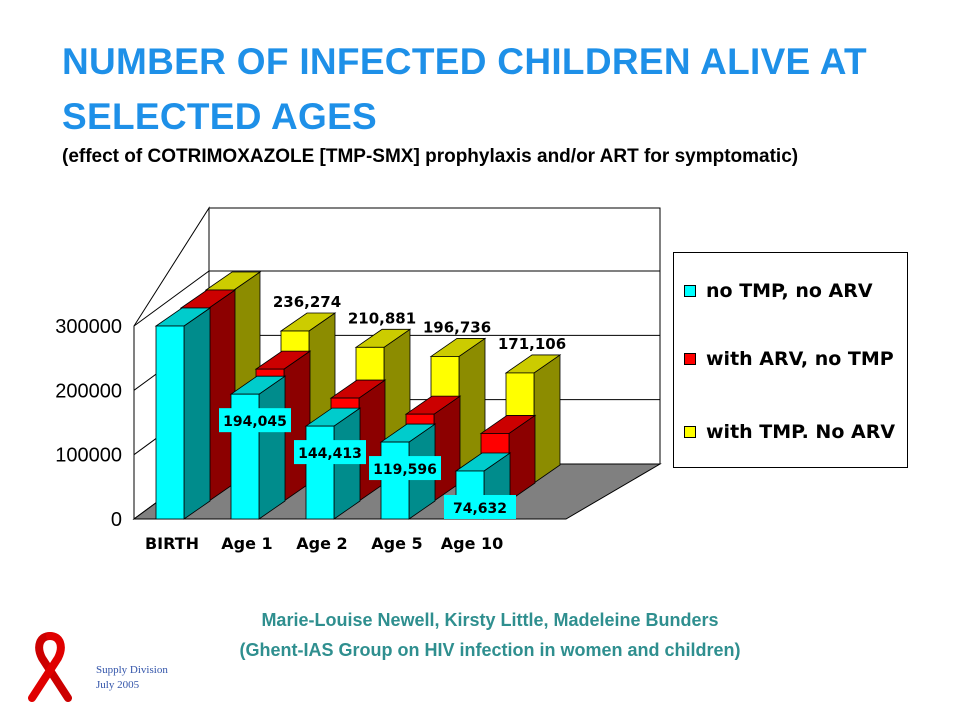  I want to click on data-label-yellow: 210,881, so click(382, 318).